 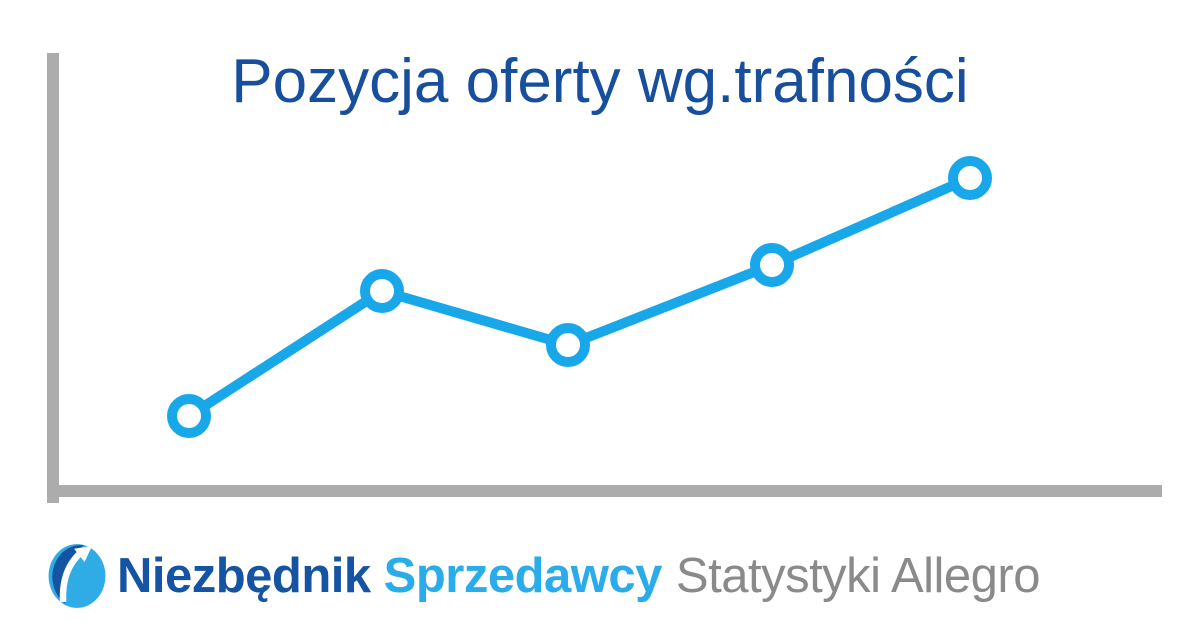 I want to click on logo-arrow-head, so click(x=83, y=554).